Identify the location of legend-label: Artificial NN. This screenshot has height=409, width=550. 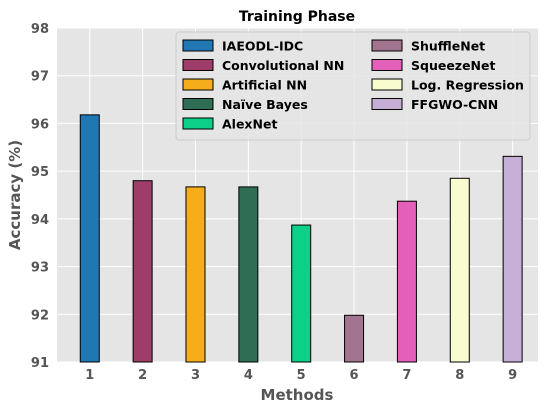
(264, 85).